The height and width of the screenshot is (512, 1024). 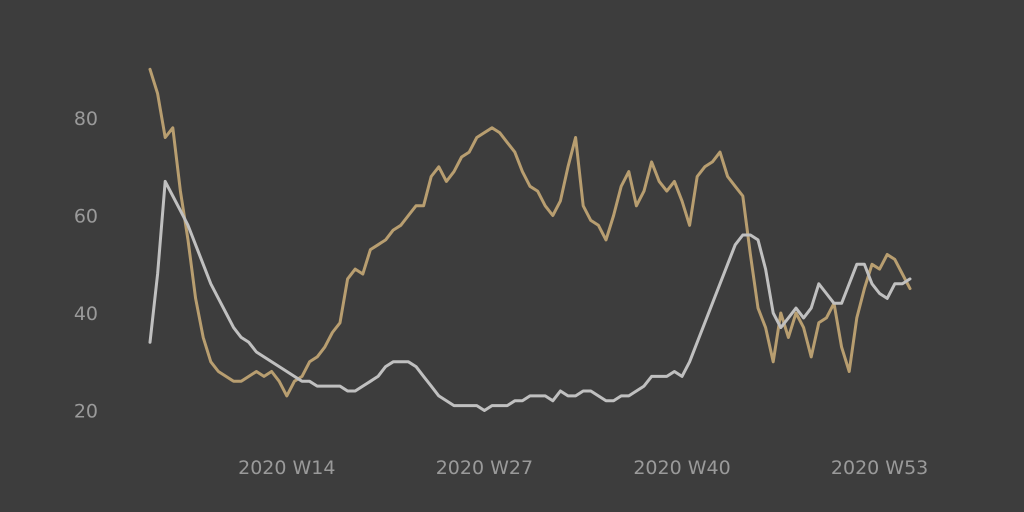 I want to click on x-tick-label: 2020 W27, so click(x=484, y=468).